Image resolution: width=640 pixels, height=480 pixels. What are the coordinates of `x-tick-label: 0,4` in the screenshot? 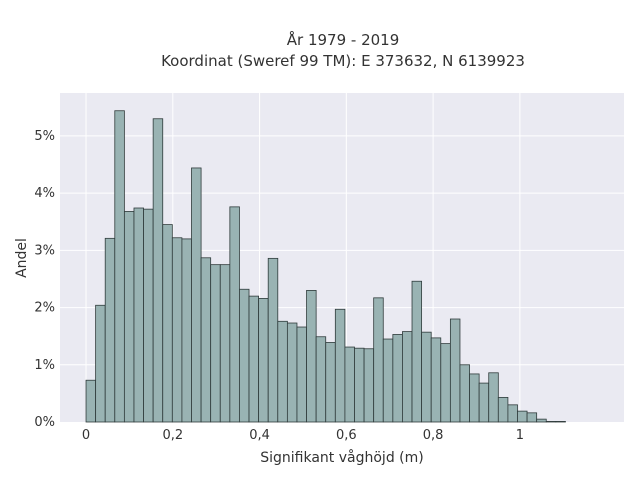 It's located at (259, 435).